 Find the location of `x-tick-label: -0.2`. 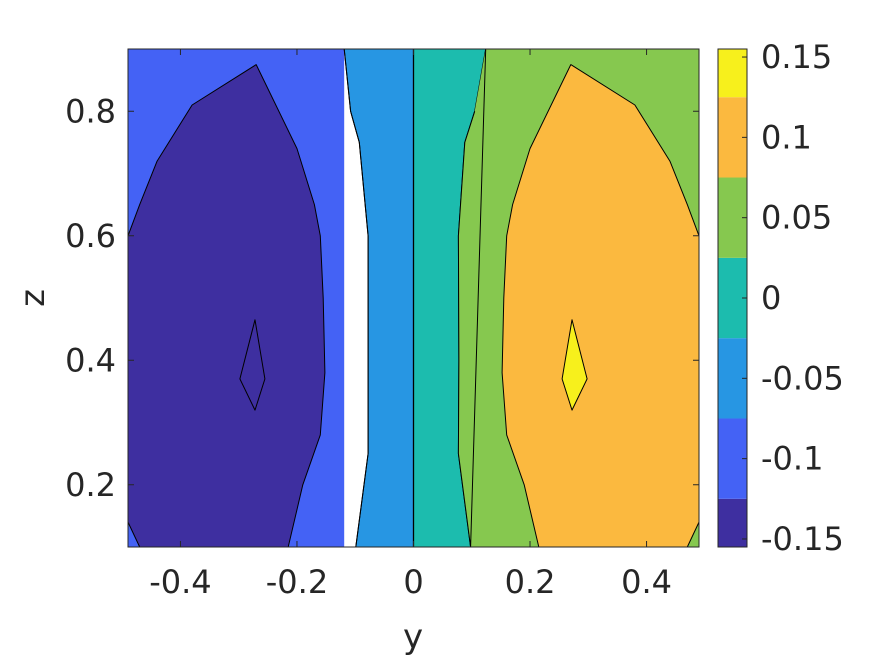

x-tick-label: -0.2 is located at coordinates (297, 582).